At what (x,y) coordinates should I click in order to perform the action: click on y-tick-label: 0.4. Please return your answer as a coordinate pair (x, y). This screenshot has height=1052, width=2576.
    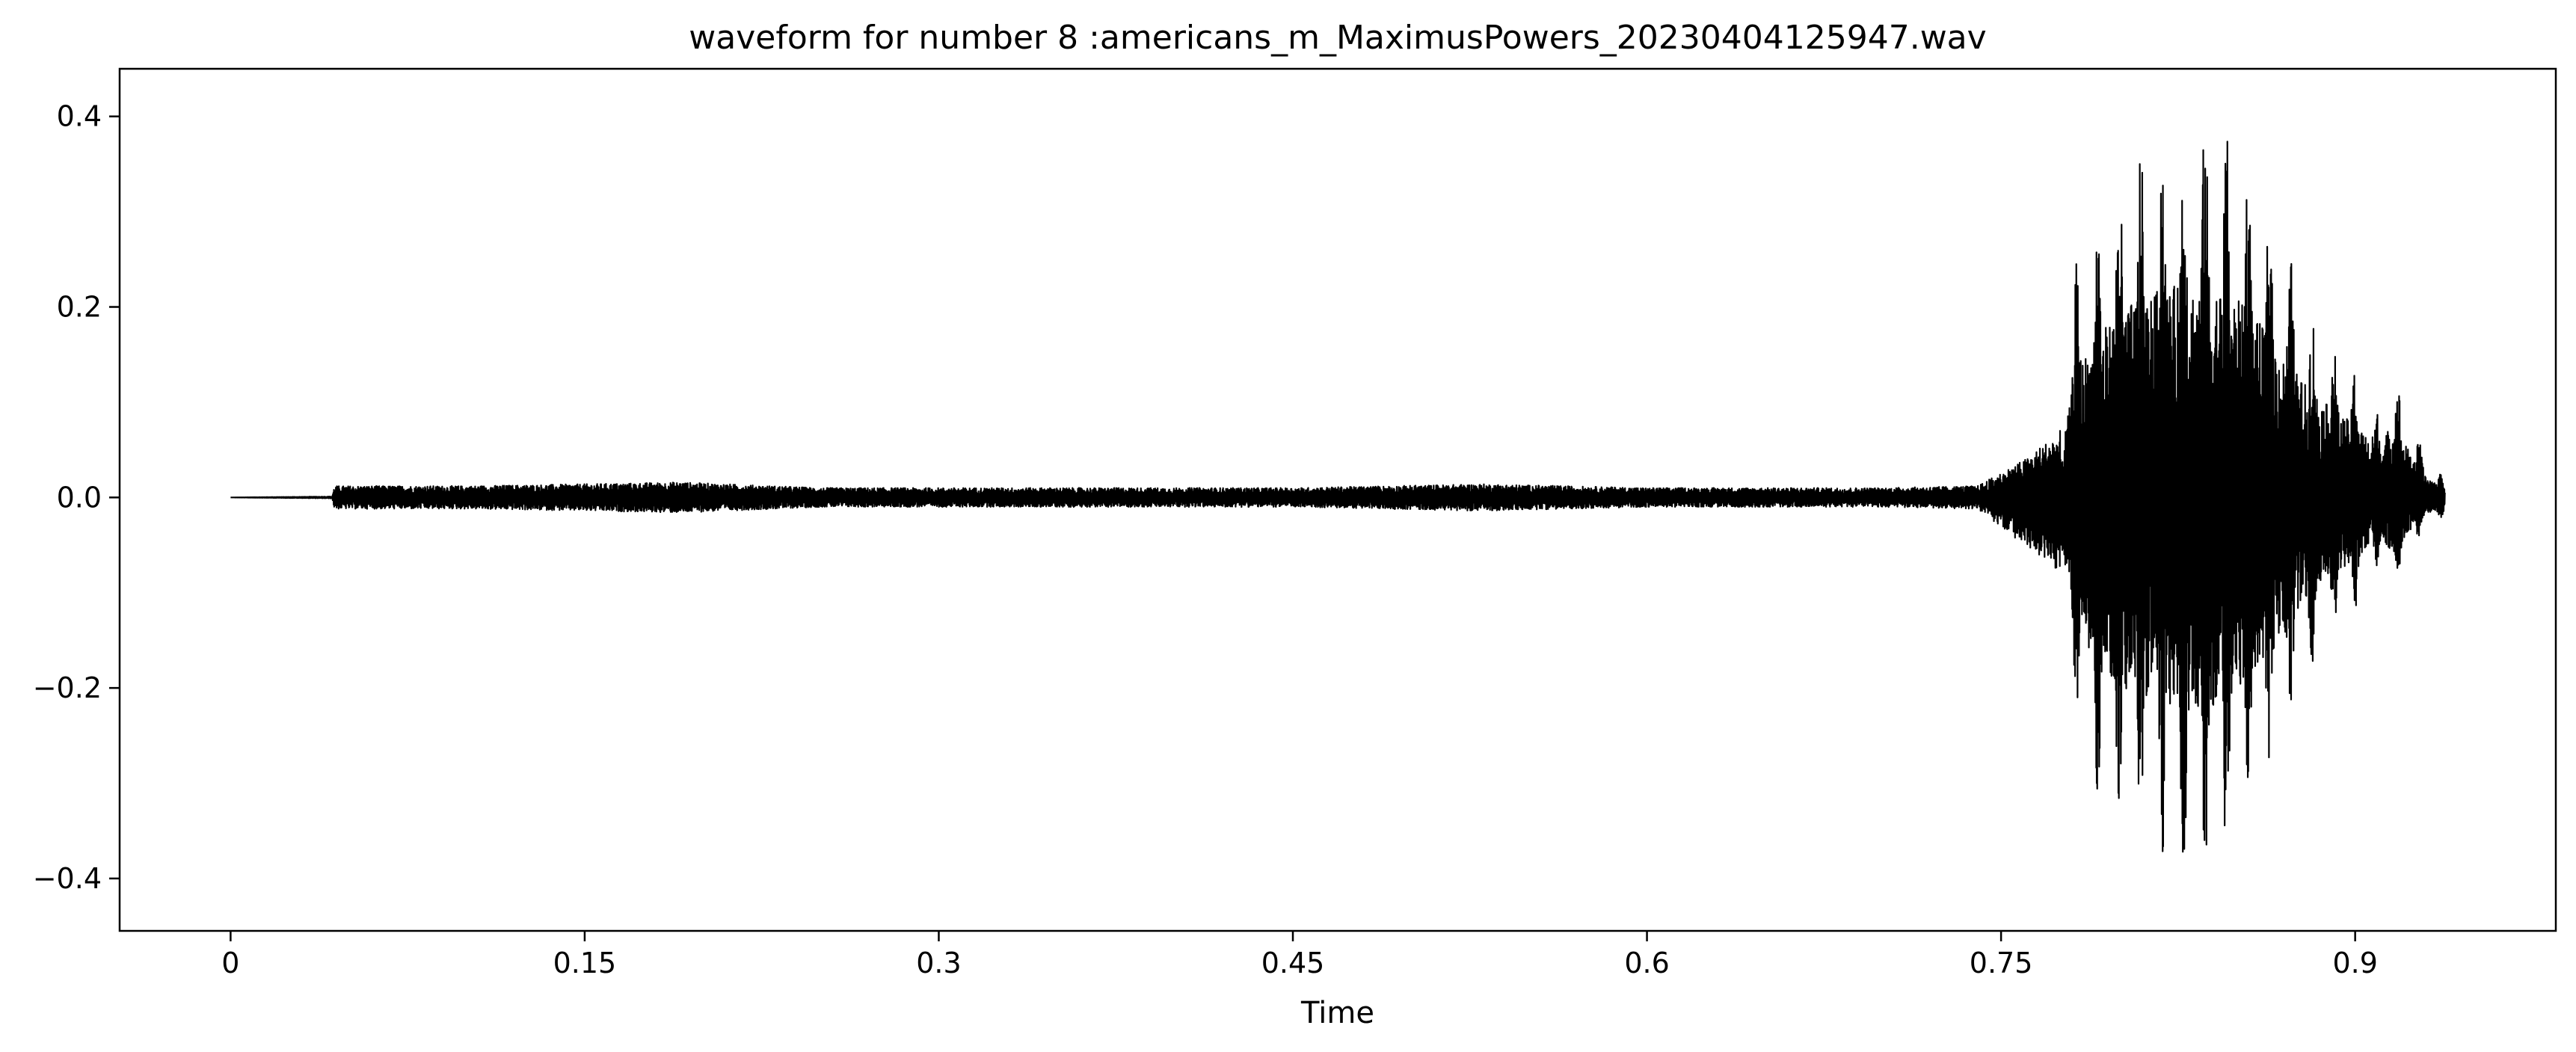
    Looking at the image, I should click on (79, 116).